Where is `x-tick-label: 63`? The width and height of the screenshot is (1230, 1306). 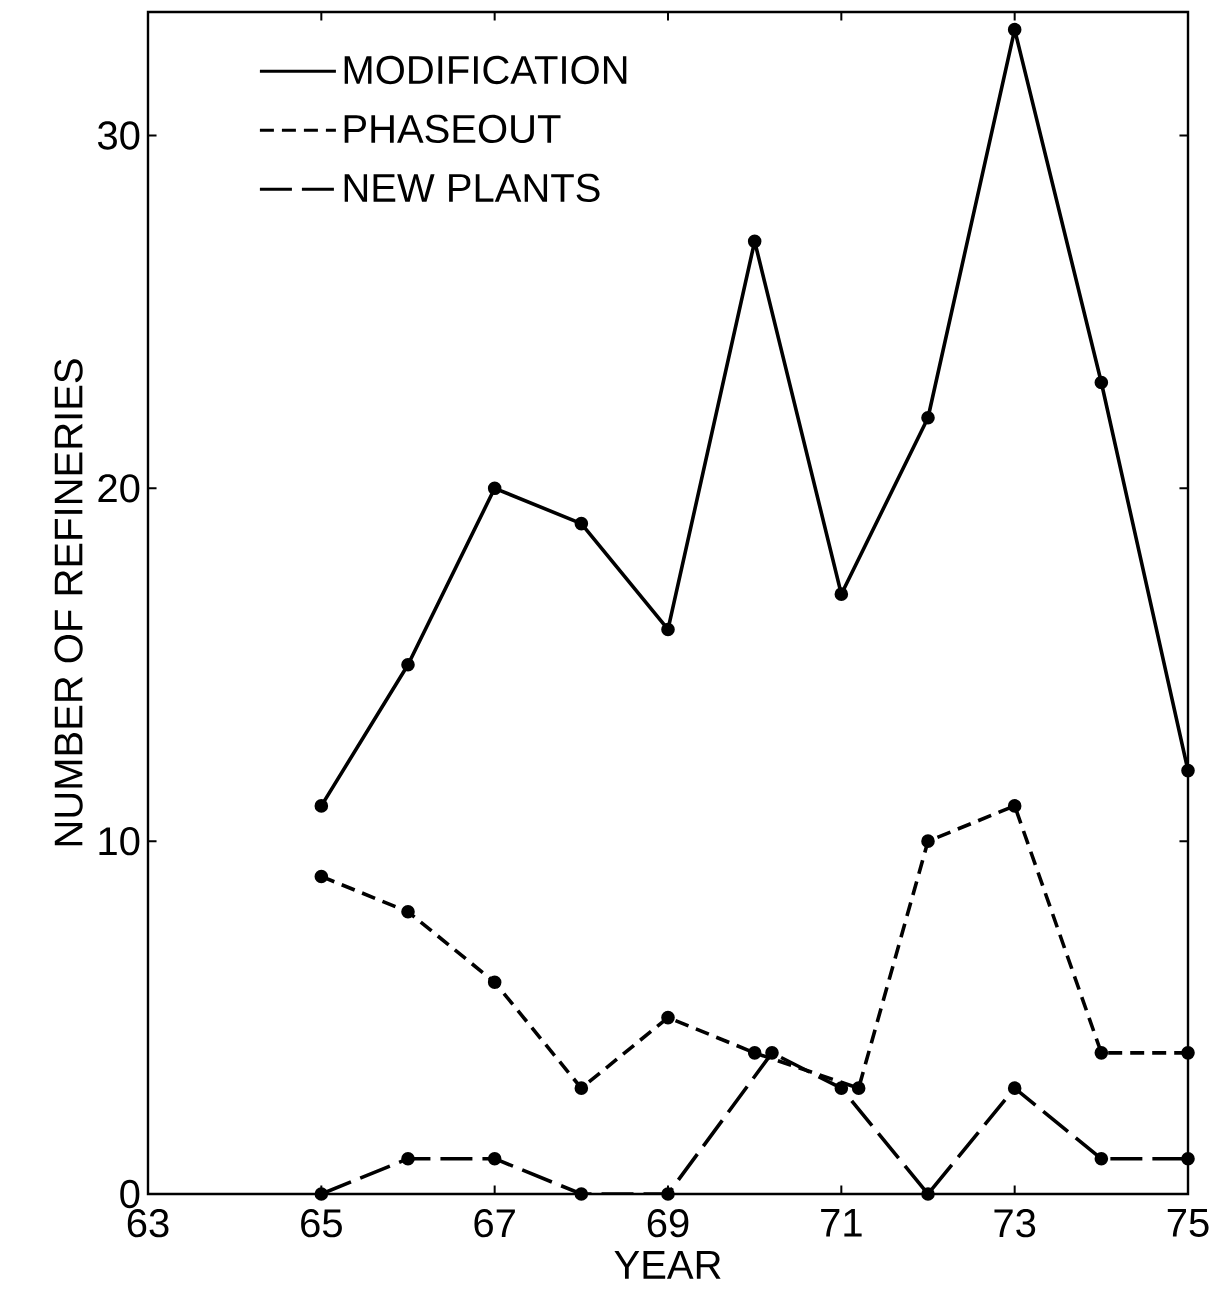
x-tick-label: 63 is located at coordinates (148, 1223).